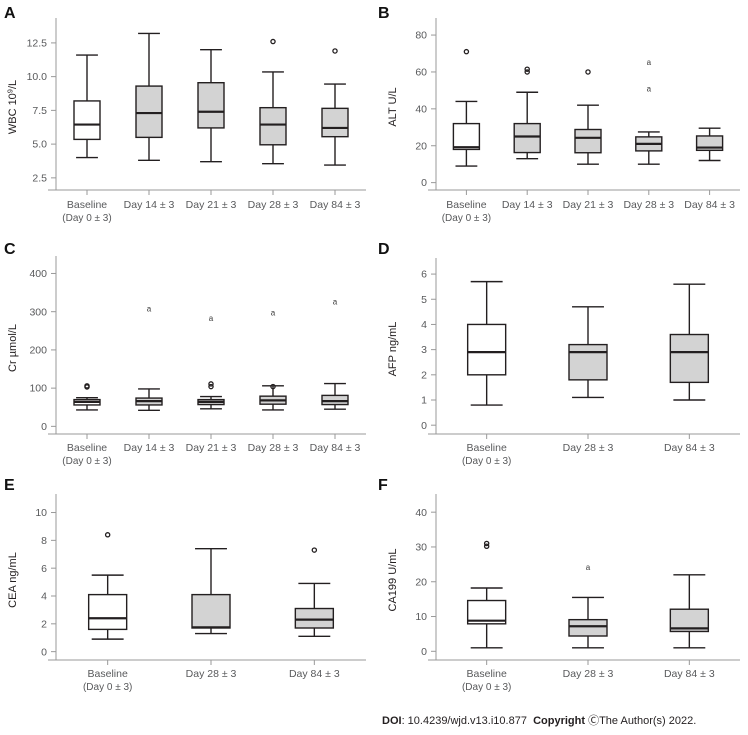 The height and width of the screenshot is (735, 748). I want to click on panel-letter-a: A, so click(10, 13).